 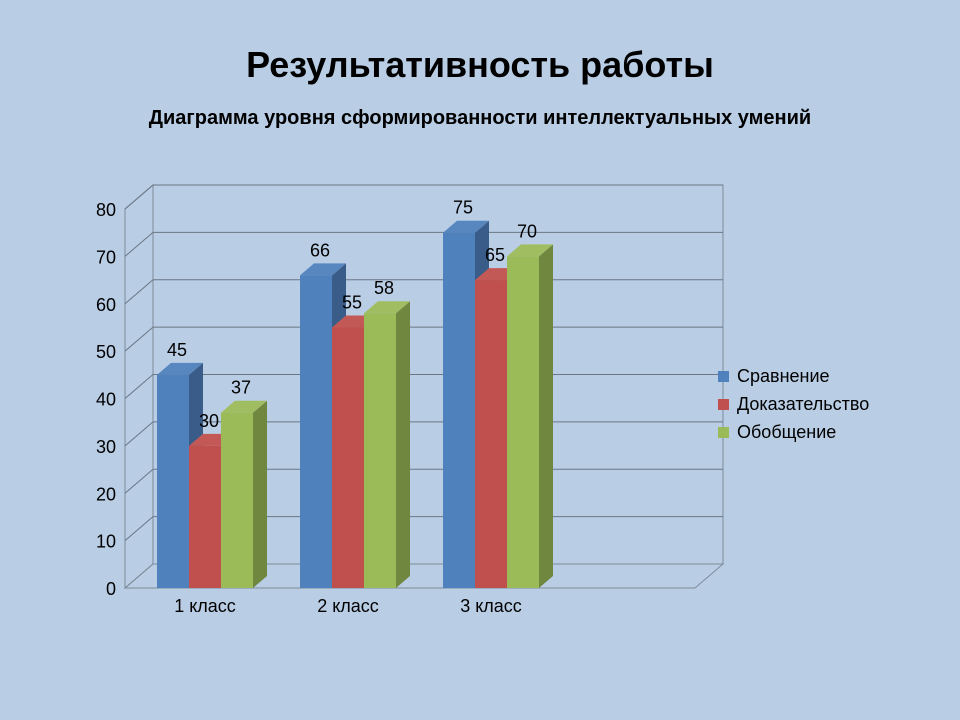 I want to click on x-tick-label: 2 класс, so click(x=348, y=606).